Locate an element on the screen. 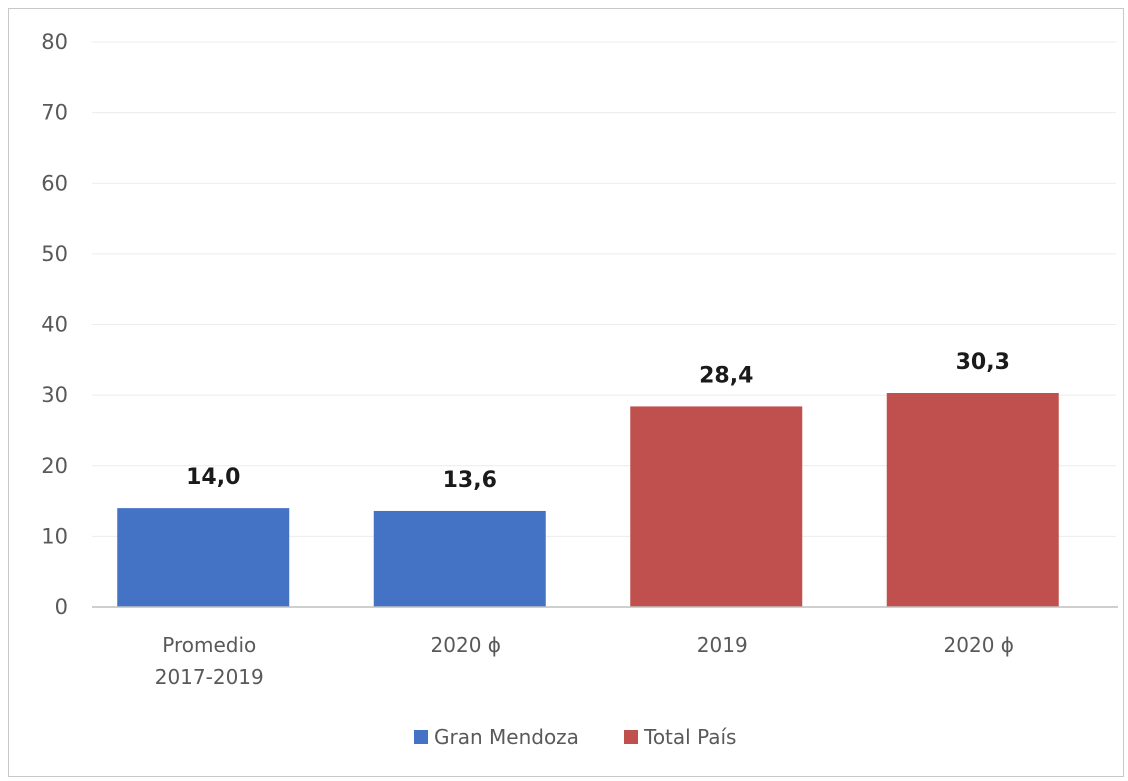 The width and height of the screenshot is (1128, 781). y-tick-label: 0 is located at coordinates (61, 607).